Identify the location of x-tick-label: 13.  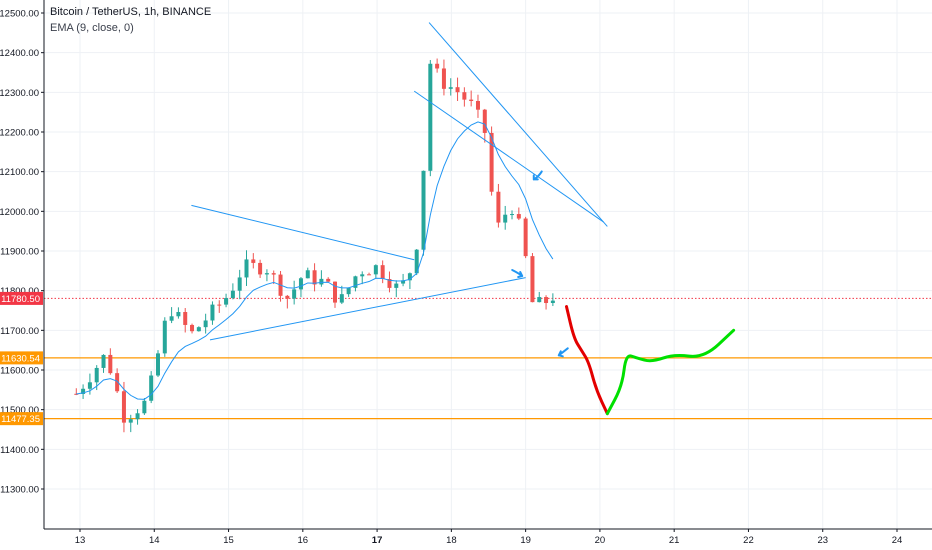
(80, 540).